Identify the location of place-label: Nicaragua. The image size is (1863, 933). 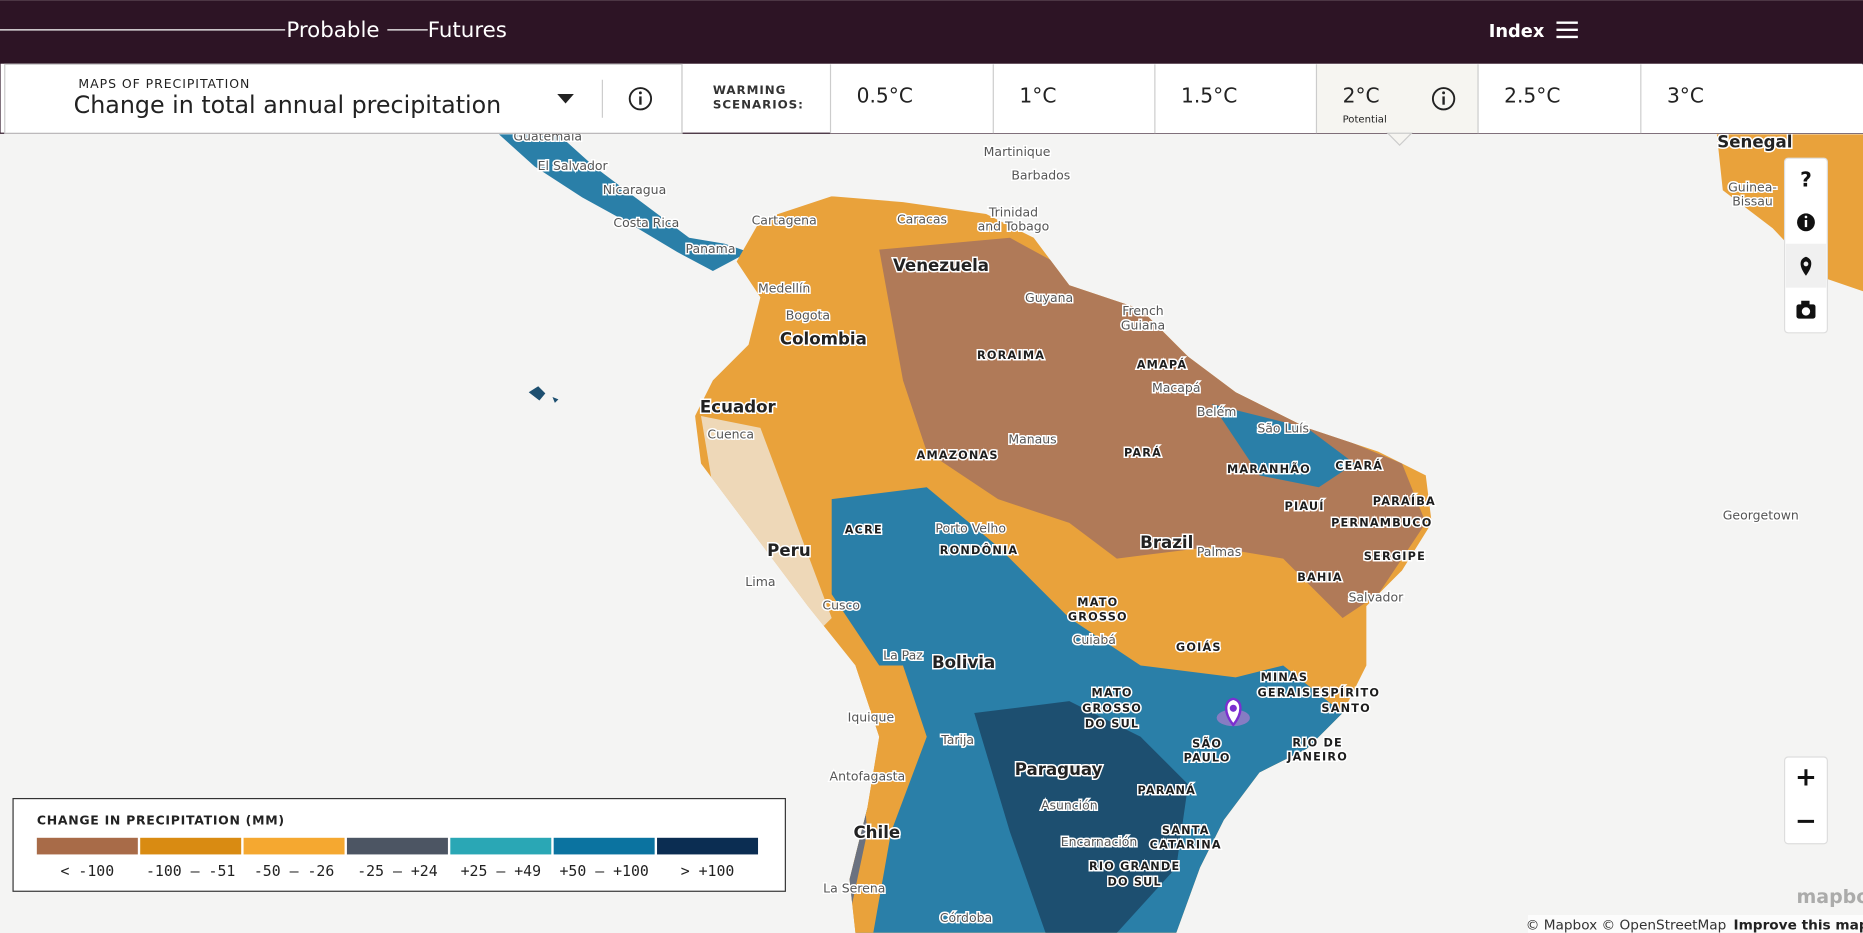
(635, 189).